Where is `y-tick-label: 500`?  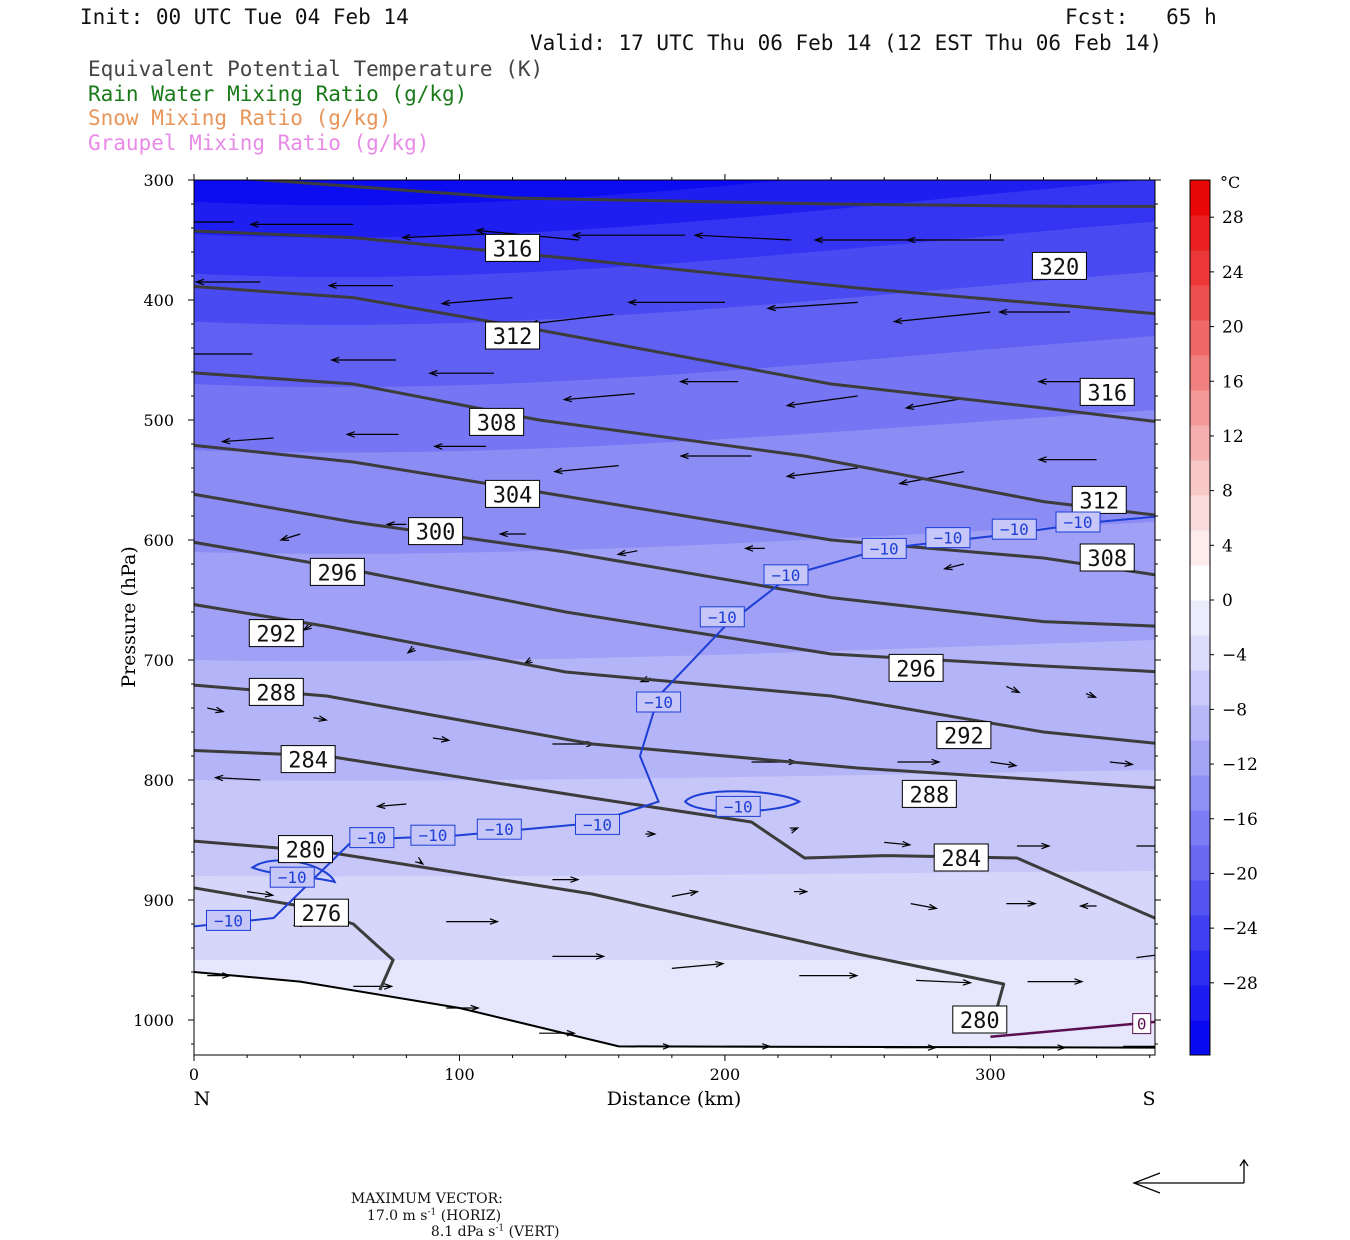 y-tick-label: 500 is located at coordinates (158, 420).